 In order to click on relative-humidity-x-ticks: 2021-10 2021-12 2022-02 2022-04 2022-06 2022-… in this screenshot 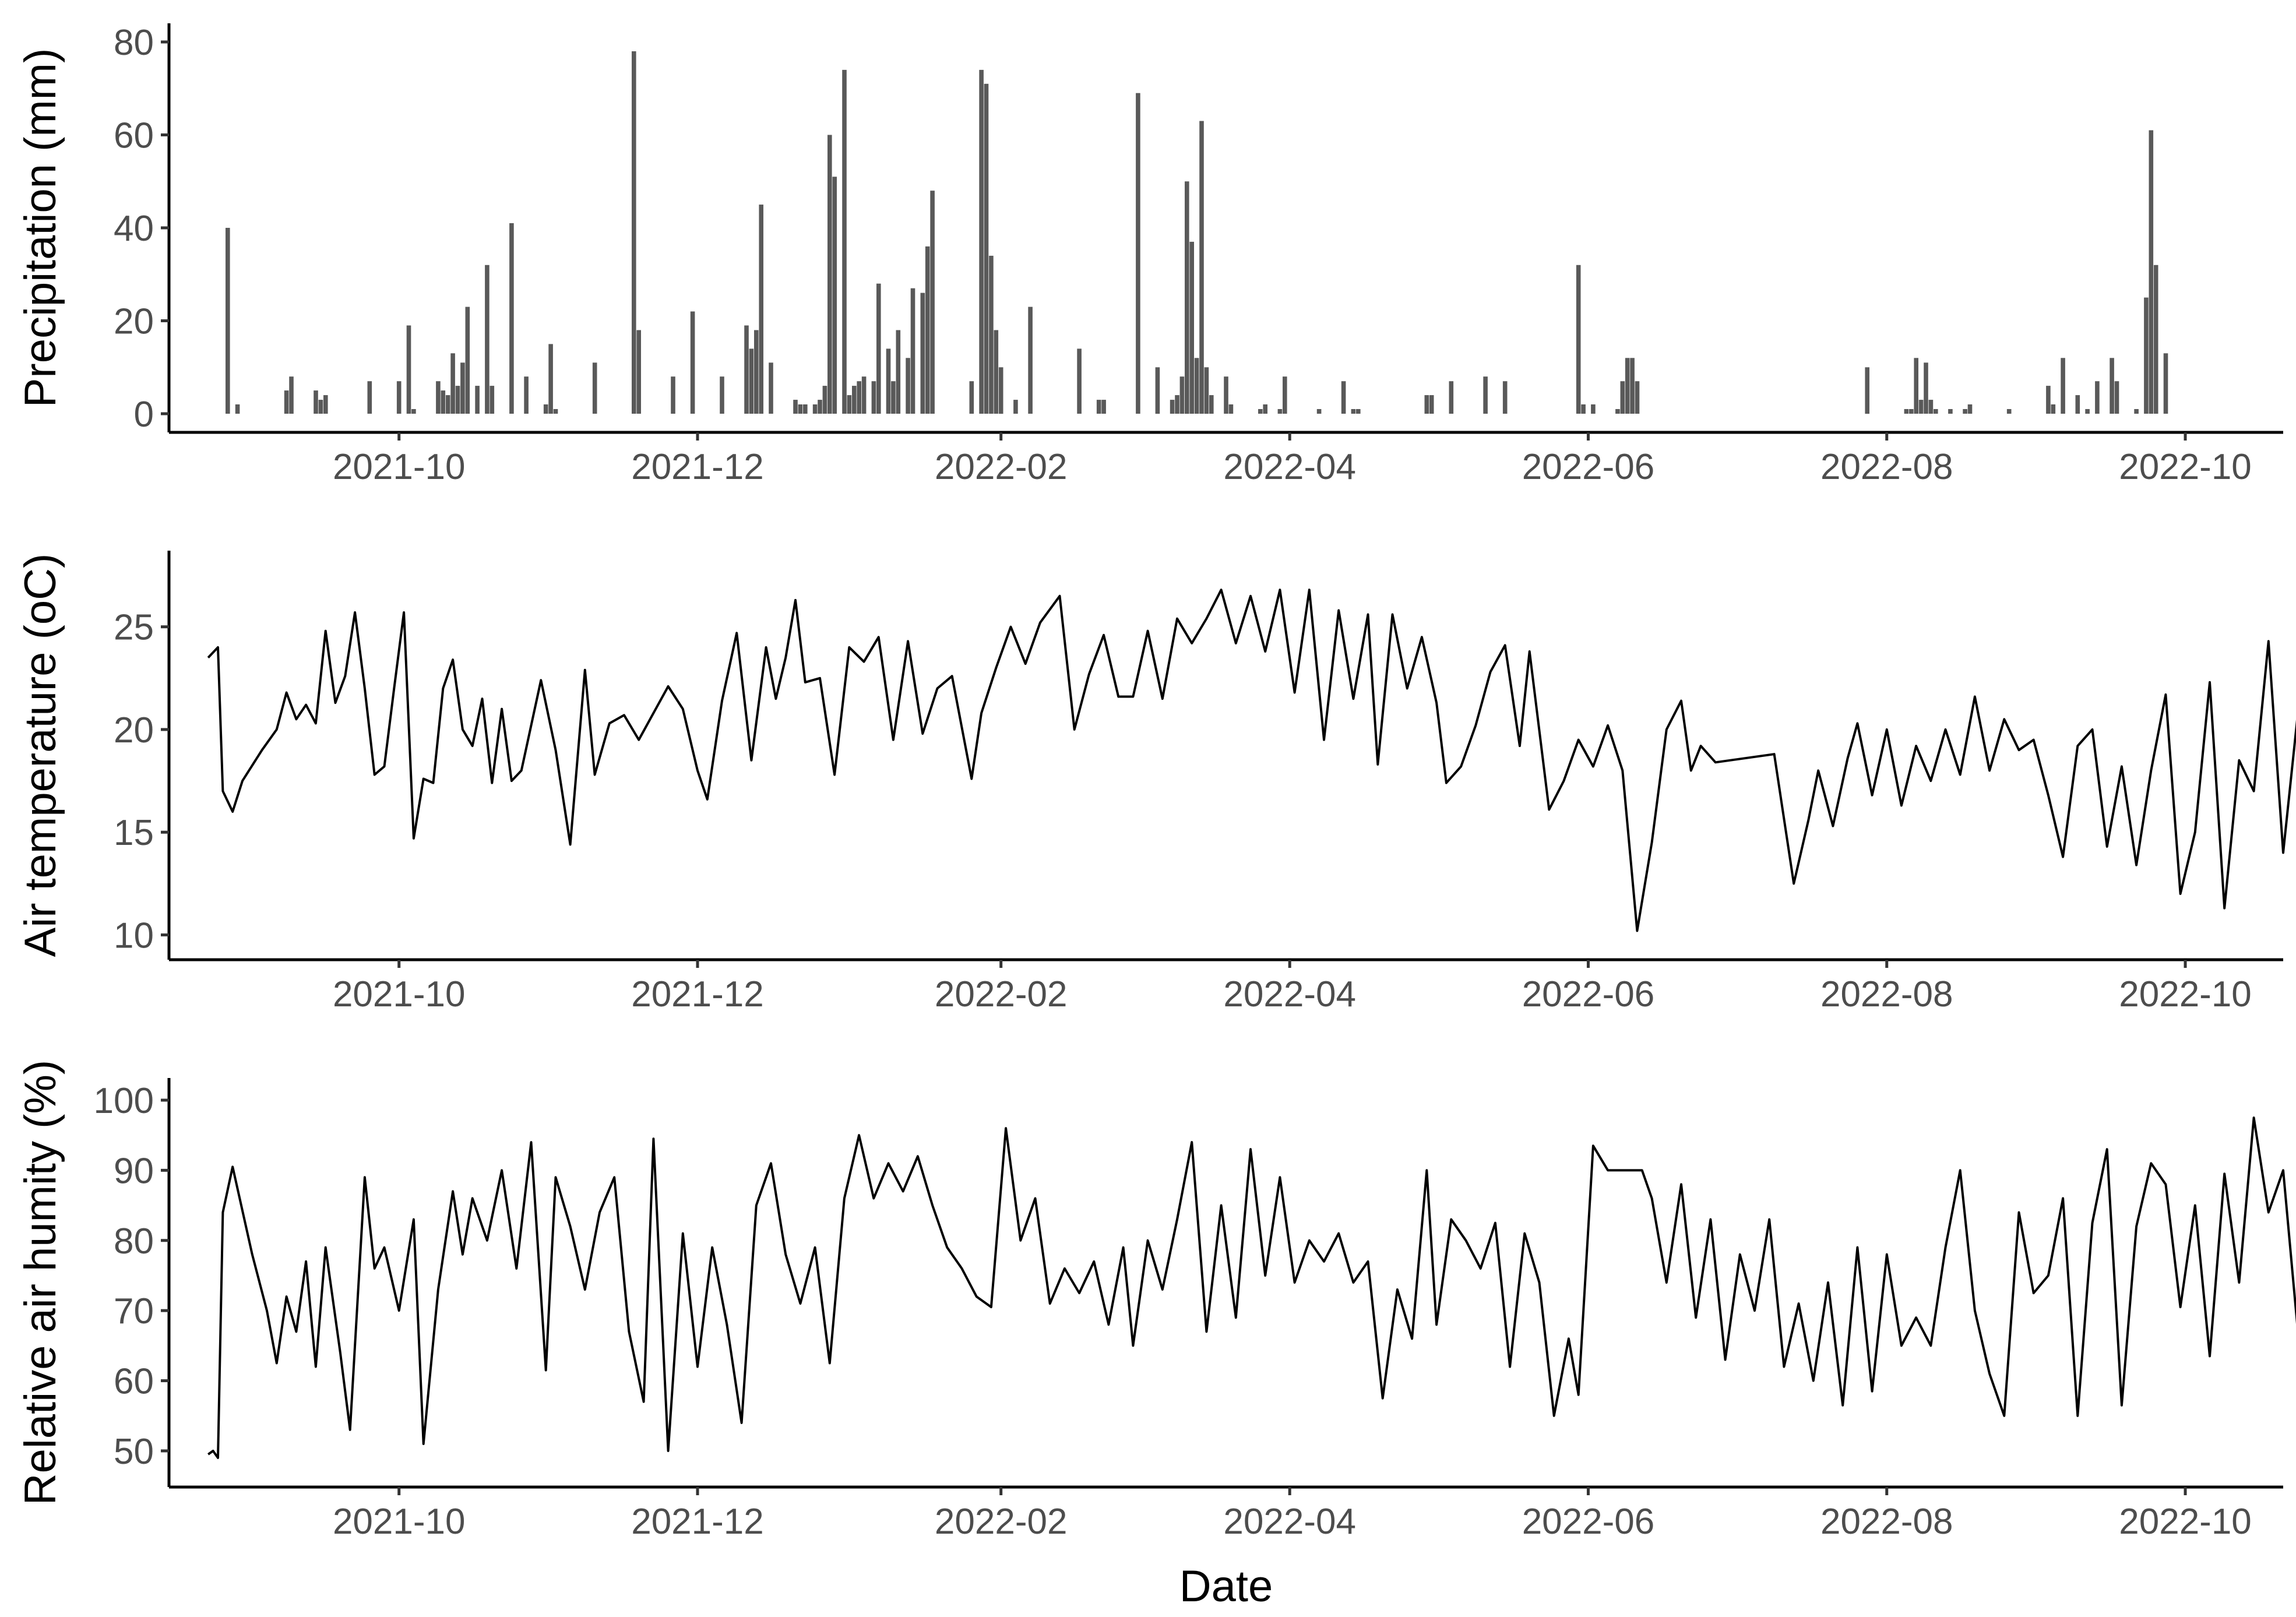, I will do `click(1292, 1514)`.